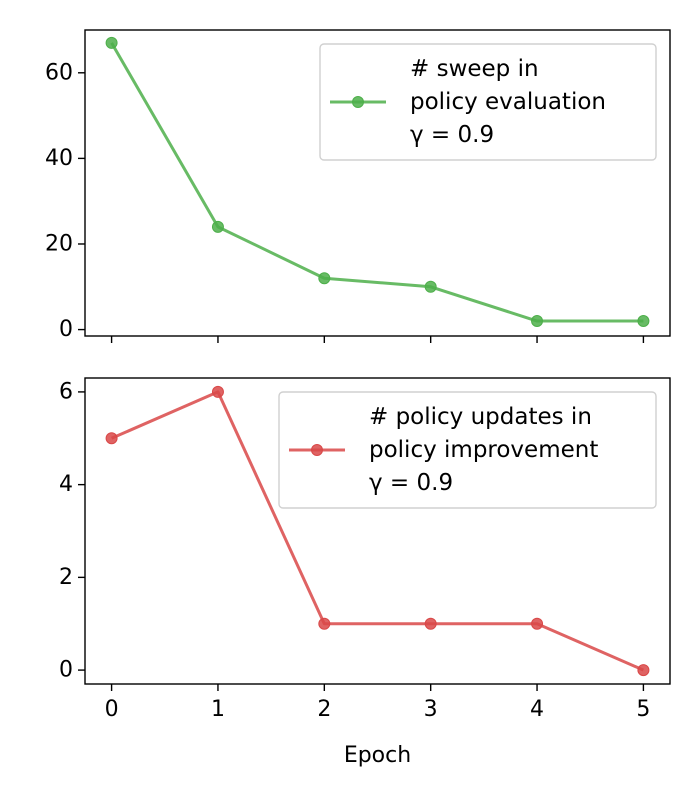 Image resolution: width=700 pixels, height=800 pixels. What do you see at coordinates (66, 577) in the screenshot?
I see `chart1-ytick-label: 2` at bounding box center [66, 577].